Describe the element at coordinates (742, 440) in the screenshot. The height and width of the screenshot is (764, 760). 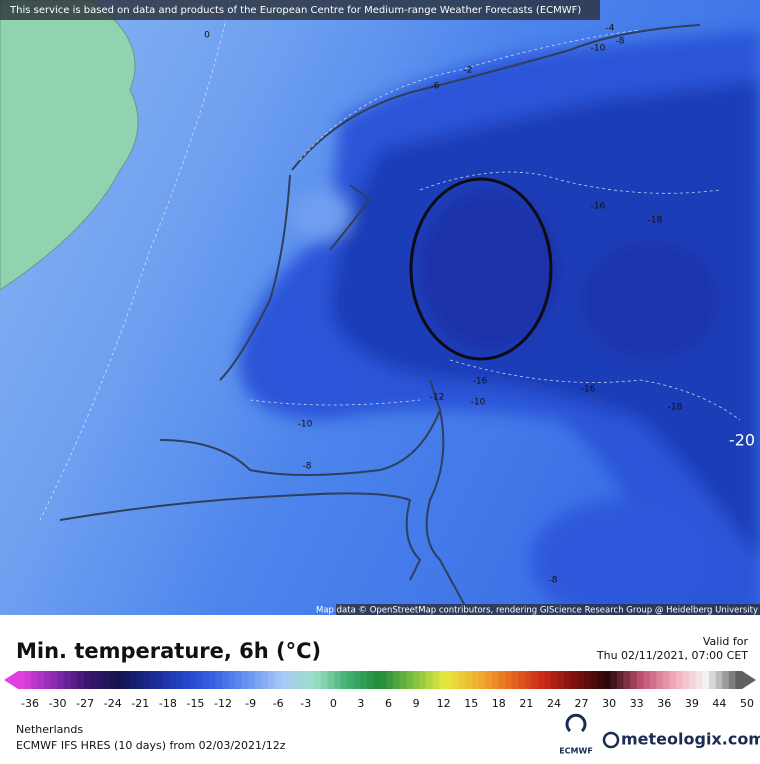
I see `contour-label: -20` at that location.